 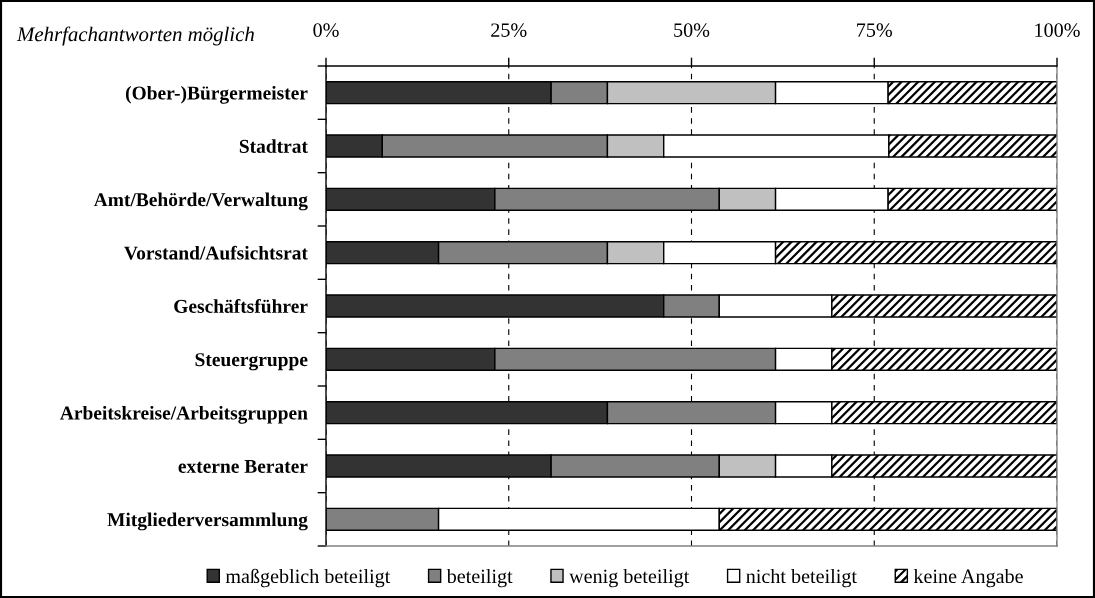 I want to click on x-tick-label: 25%, so click(x=509, y=30).